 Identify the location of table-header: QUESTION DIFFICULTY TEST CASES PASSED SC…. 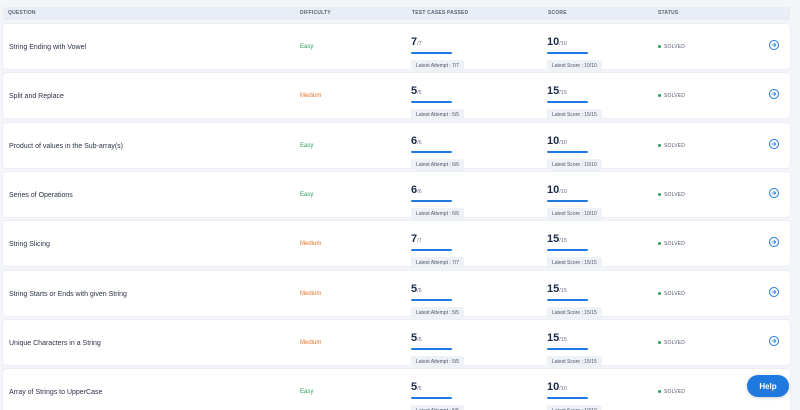
(396, 13).